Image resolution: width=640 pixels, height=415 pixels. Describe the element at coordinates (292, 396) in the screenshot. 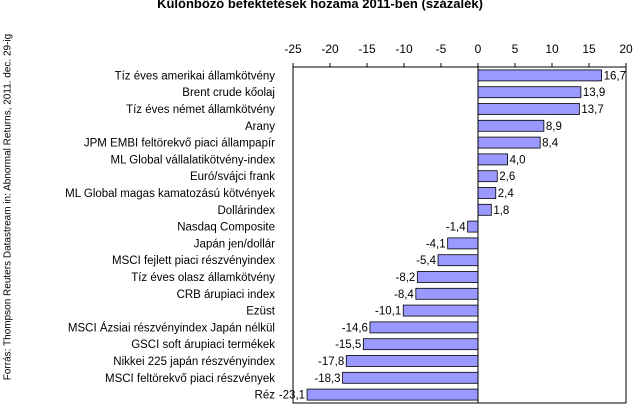

I see `value-label: -23,1` at that location.